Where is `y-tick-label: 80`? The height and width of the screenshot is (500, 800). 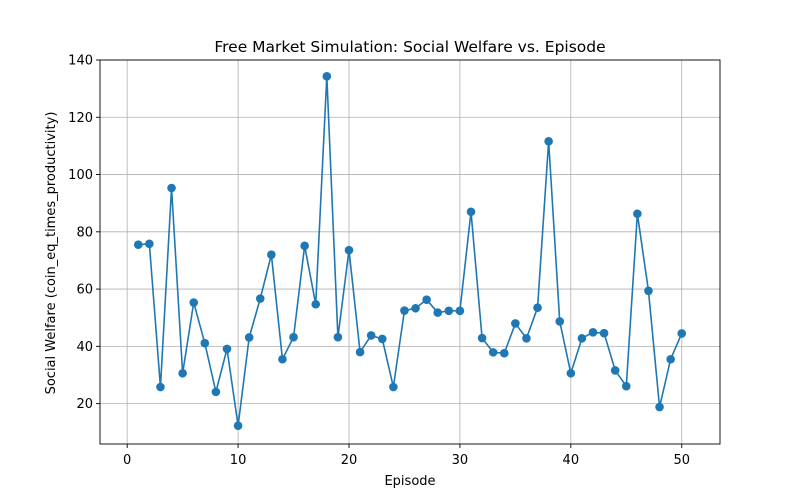 y-tick-label: 80 is located at coordinates (84, 232).